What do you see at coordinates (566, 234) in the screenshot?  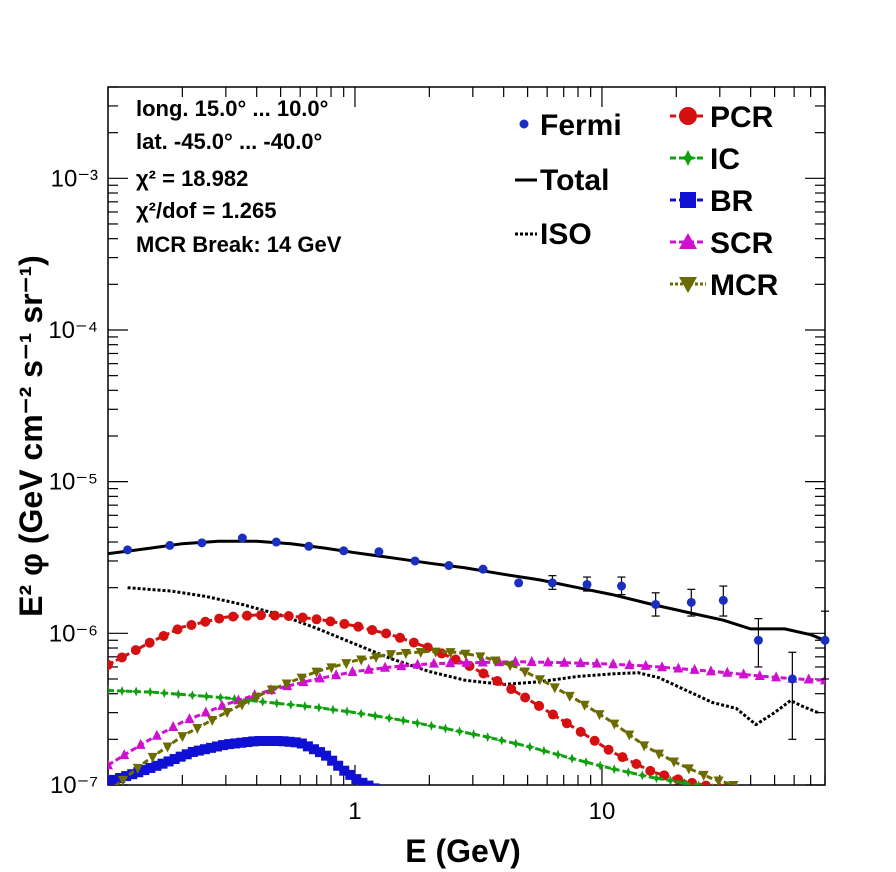 I see `legend-label-iso: ISO` at bounding box center [566, 234].